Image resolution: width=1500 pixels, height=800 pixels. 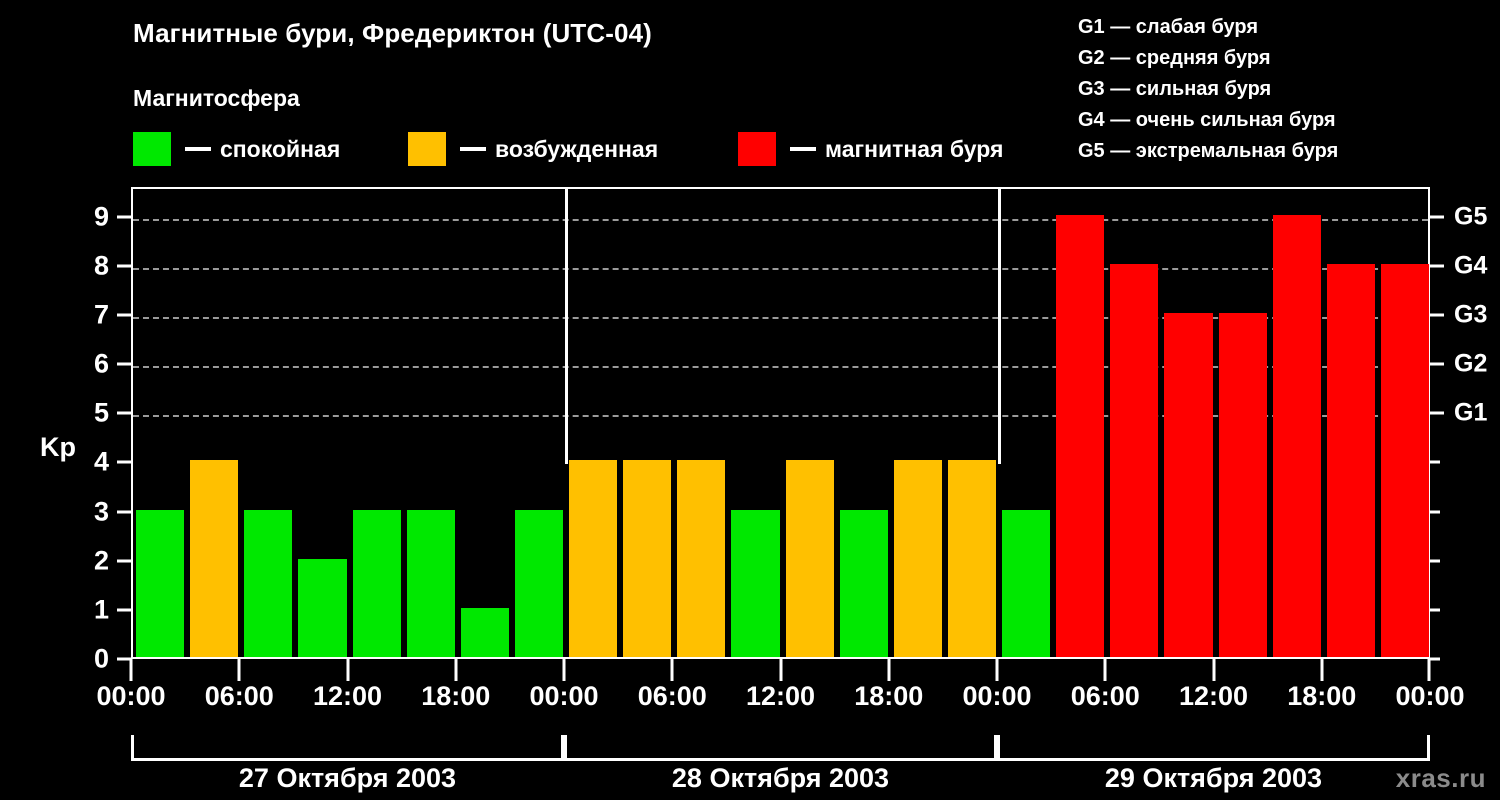 What do you see at coordinates (1174, 57) in the screenshot?
I see `storm-scale-row-g2: G2 — средняя буря` at bounding box center [1174, 57].